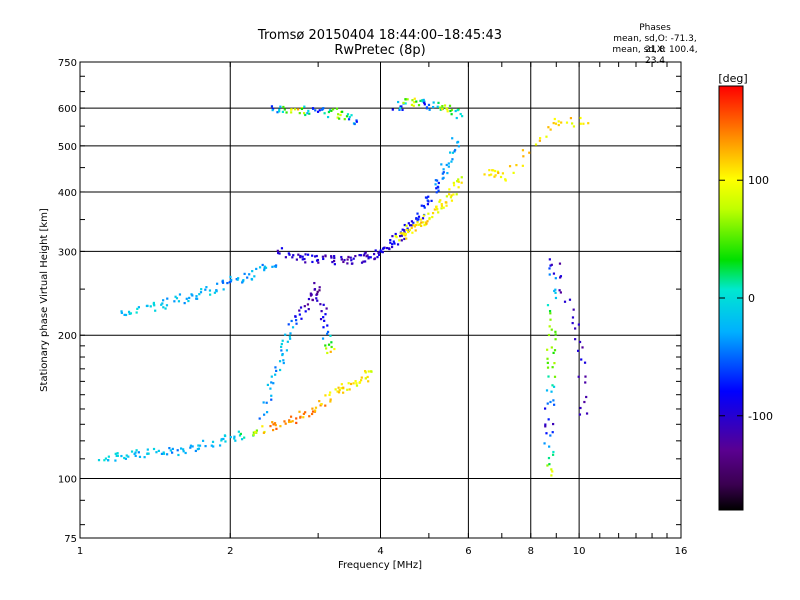 The height and width of the screenshot is (600, 800). I want to click on y-tick-label: 750, so click(67, 63).